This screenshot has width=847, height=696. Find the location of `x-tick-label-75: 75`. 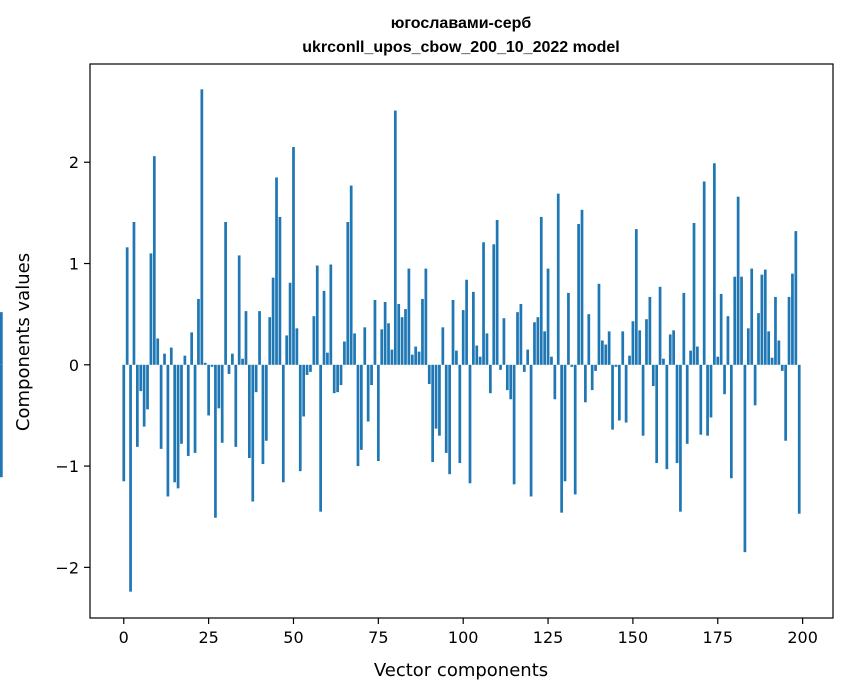

x-tick-label-75: 75 is located at coordinates (378, 637).